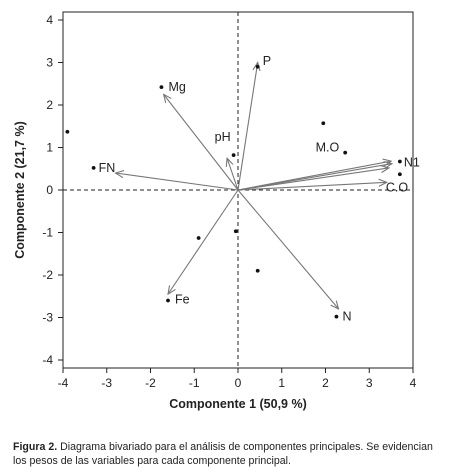 This screenshot has height=475, width=451. What do you see at coordinates (247, 127) in the screenshot?
I see `vector-p` at bounding box center [247, 127].